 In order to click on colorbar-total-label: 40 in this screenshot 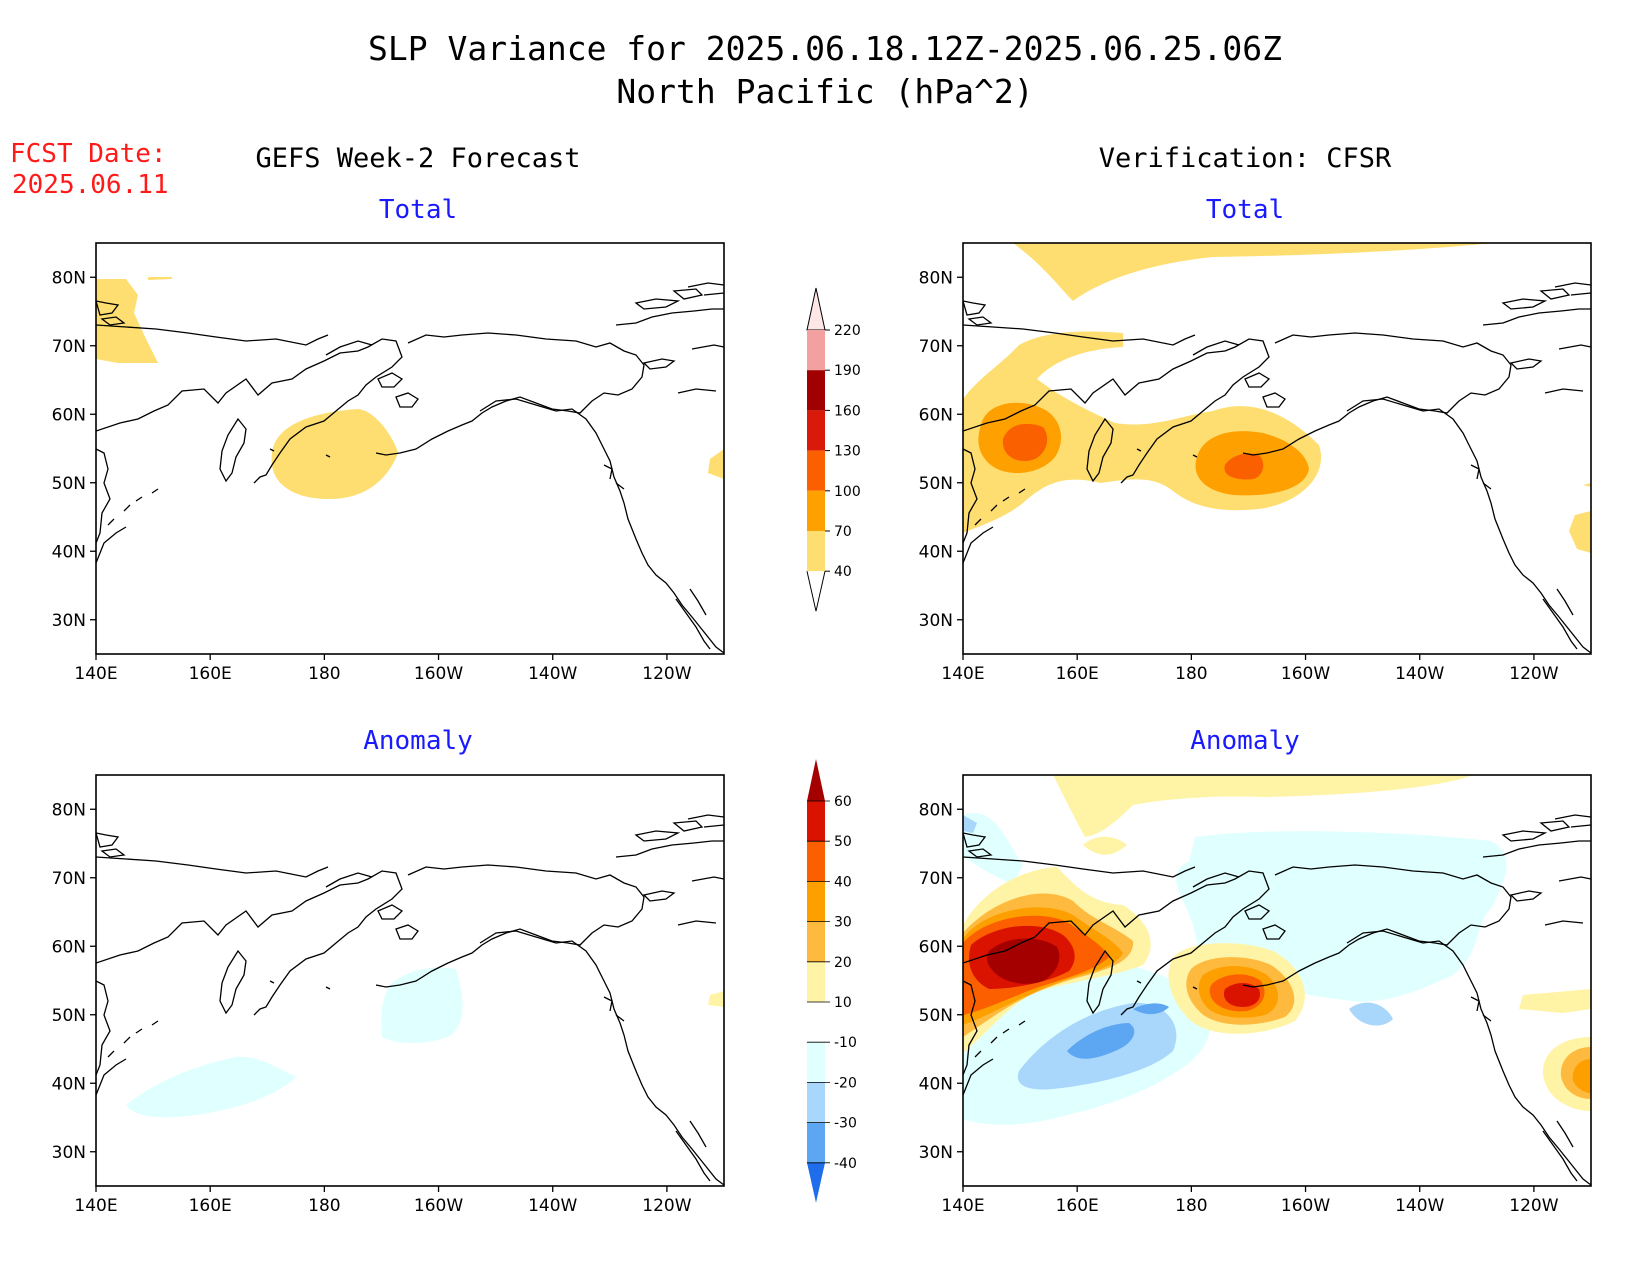, I will do `click(843, 572)`.